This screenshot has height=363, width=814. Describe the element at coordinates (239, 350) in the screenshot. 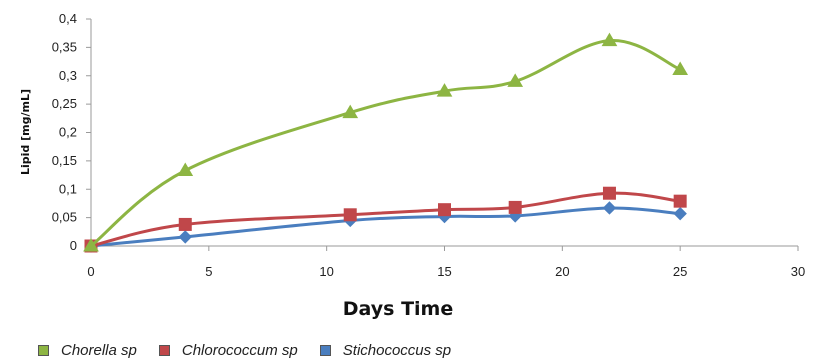

I see `legend-label: Chlorococcum sp` at that location.